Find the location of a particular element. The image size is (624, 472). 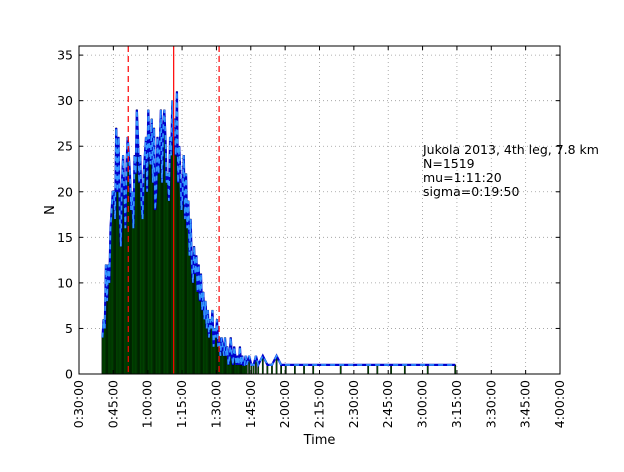

vertical-lines-layer is located at coordinates (173, 210).